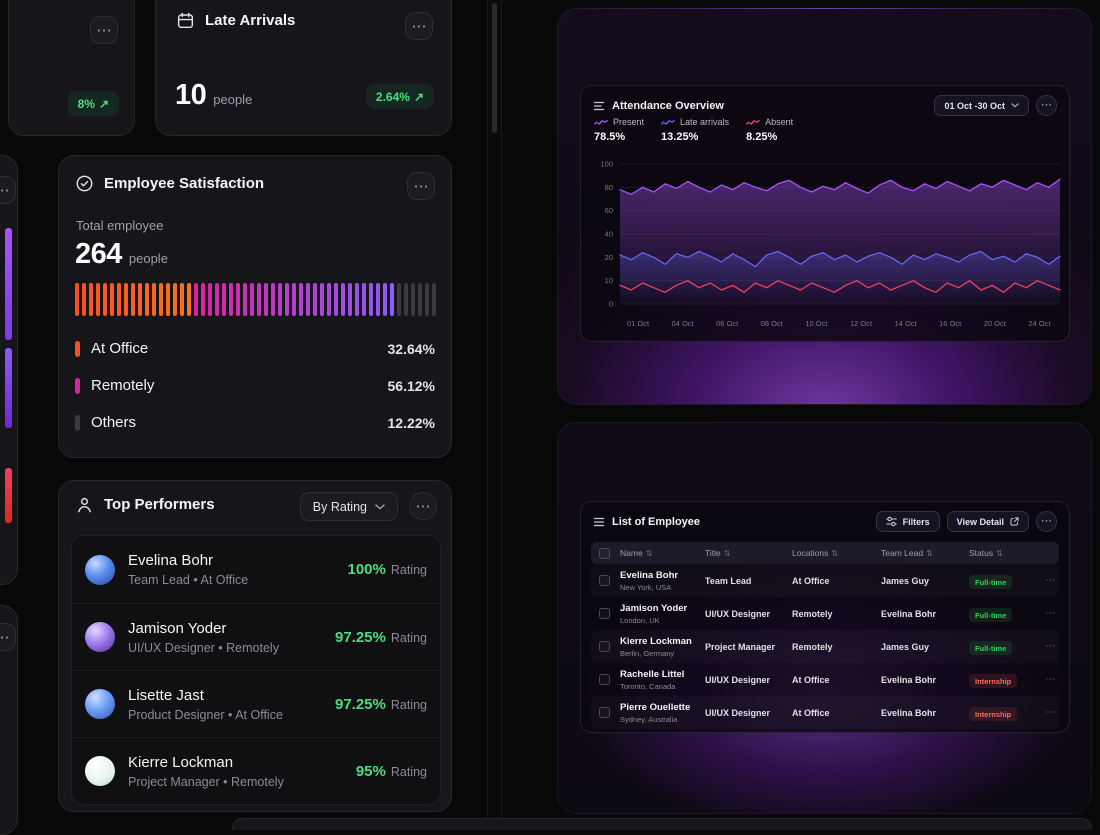  What do you see at coordinates (705, 122) in the screenshot?
I see `legend-late-label: Late arrivals` at bounding box center [705, 122].